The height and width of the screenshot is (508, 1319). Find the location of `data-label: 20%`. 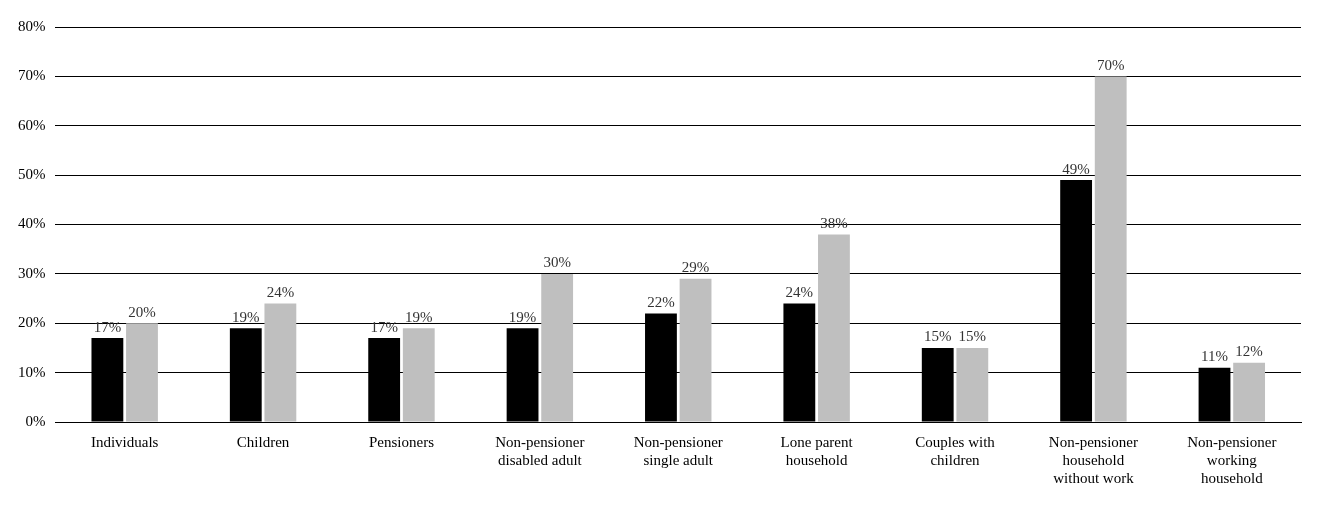

data-label: 20% is located at coordinates (142, 311).